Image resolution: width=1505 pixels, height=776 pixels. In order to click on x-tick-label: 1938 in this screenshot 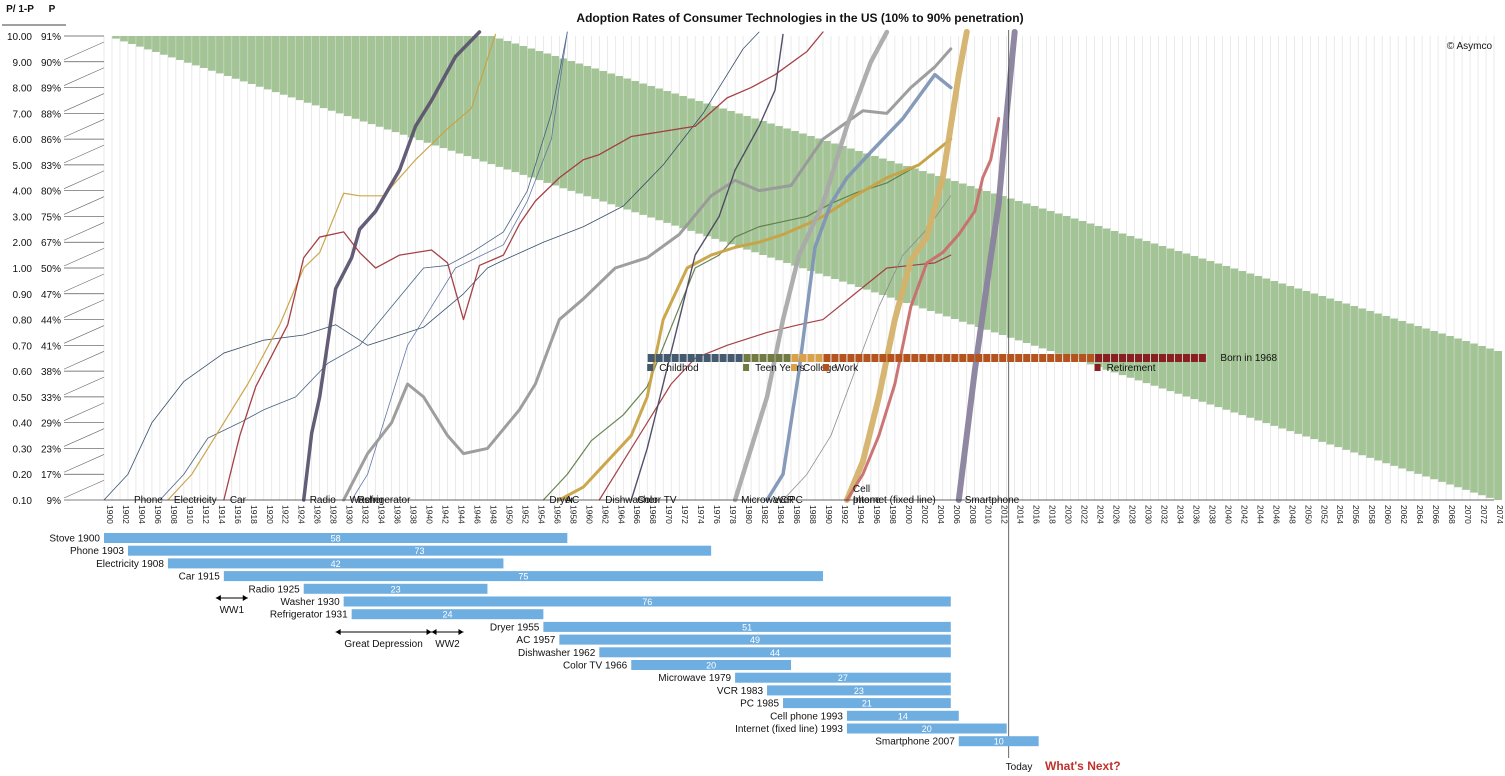, I will do `click(414, 514)`.